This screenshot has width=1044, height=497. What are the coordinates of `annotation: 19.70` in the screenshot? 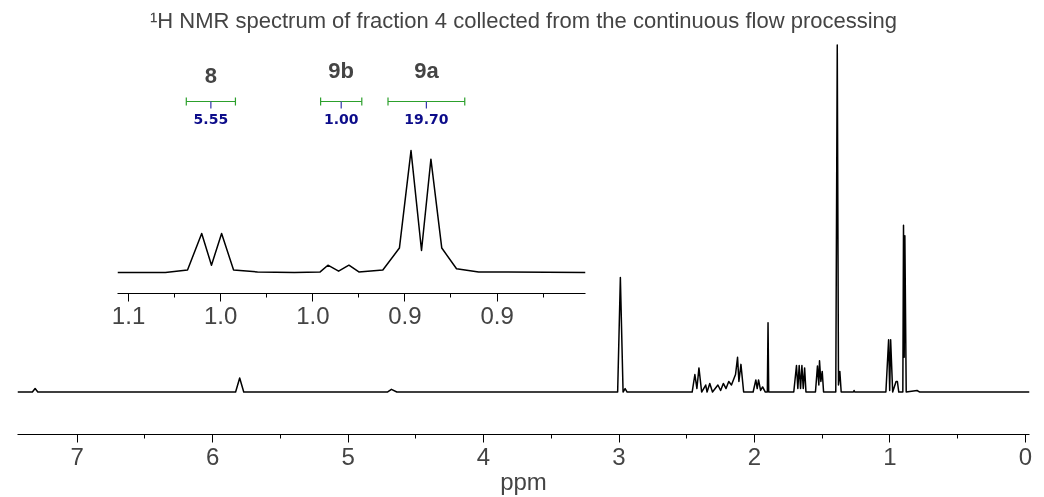 It's located at (426, 118).